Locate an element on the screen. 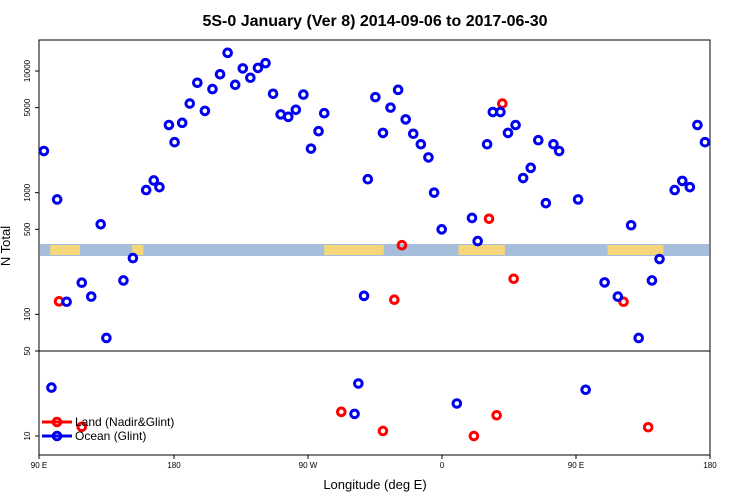 This screenshot has width=750, height=500. y-axis-label: N Total is located at coordinates (6, 246).